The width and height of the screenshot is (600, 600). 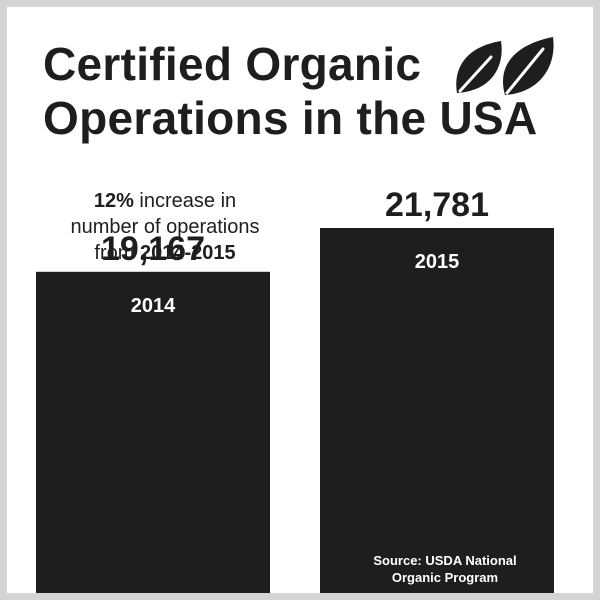 What do you see at coordinates (187, 253) in the screenshot?
I see `year-range: 2014-2015` at bounding box center [187, 253].